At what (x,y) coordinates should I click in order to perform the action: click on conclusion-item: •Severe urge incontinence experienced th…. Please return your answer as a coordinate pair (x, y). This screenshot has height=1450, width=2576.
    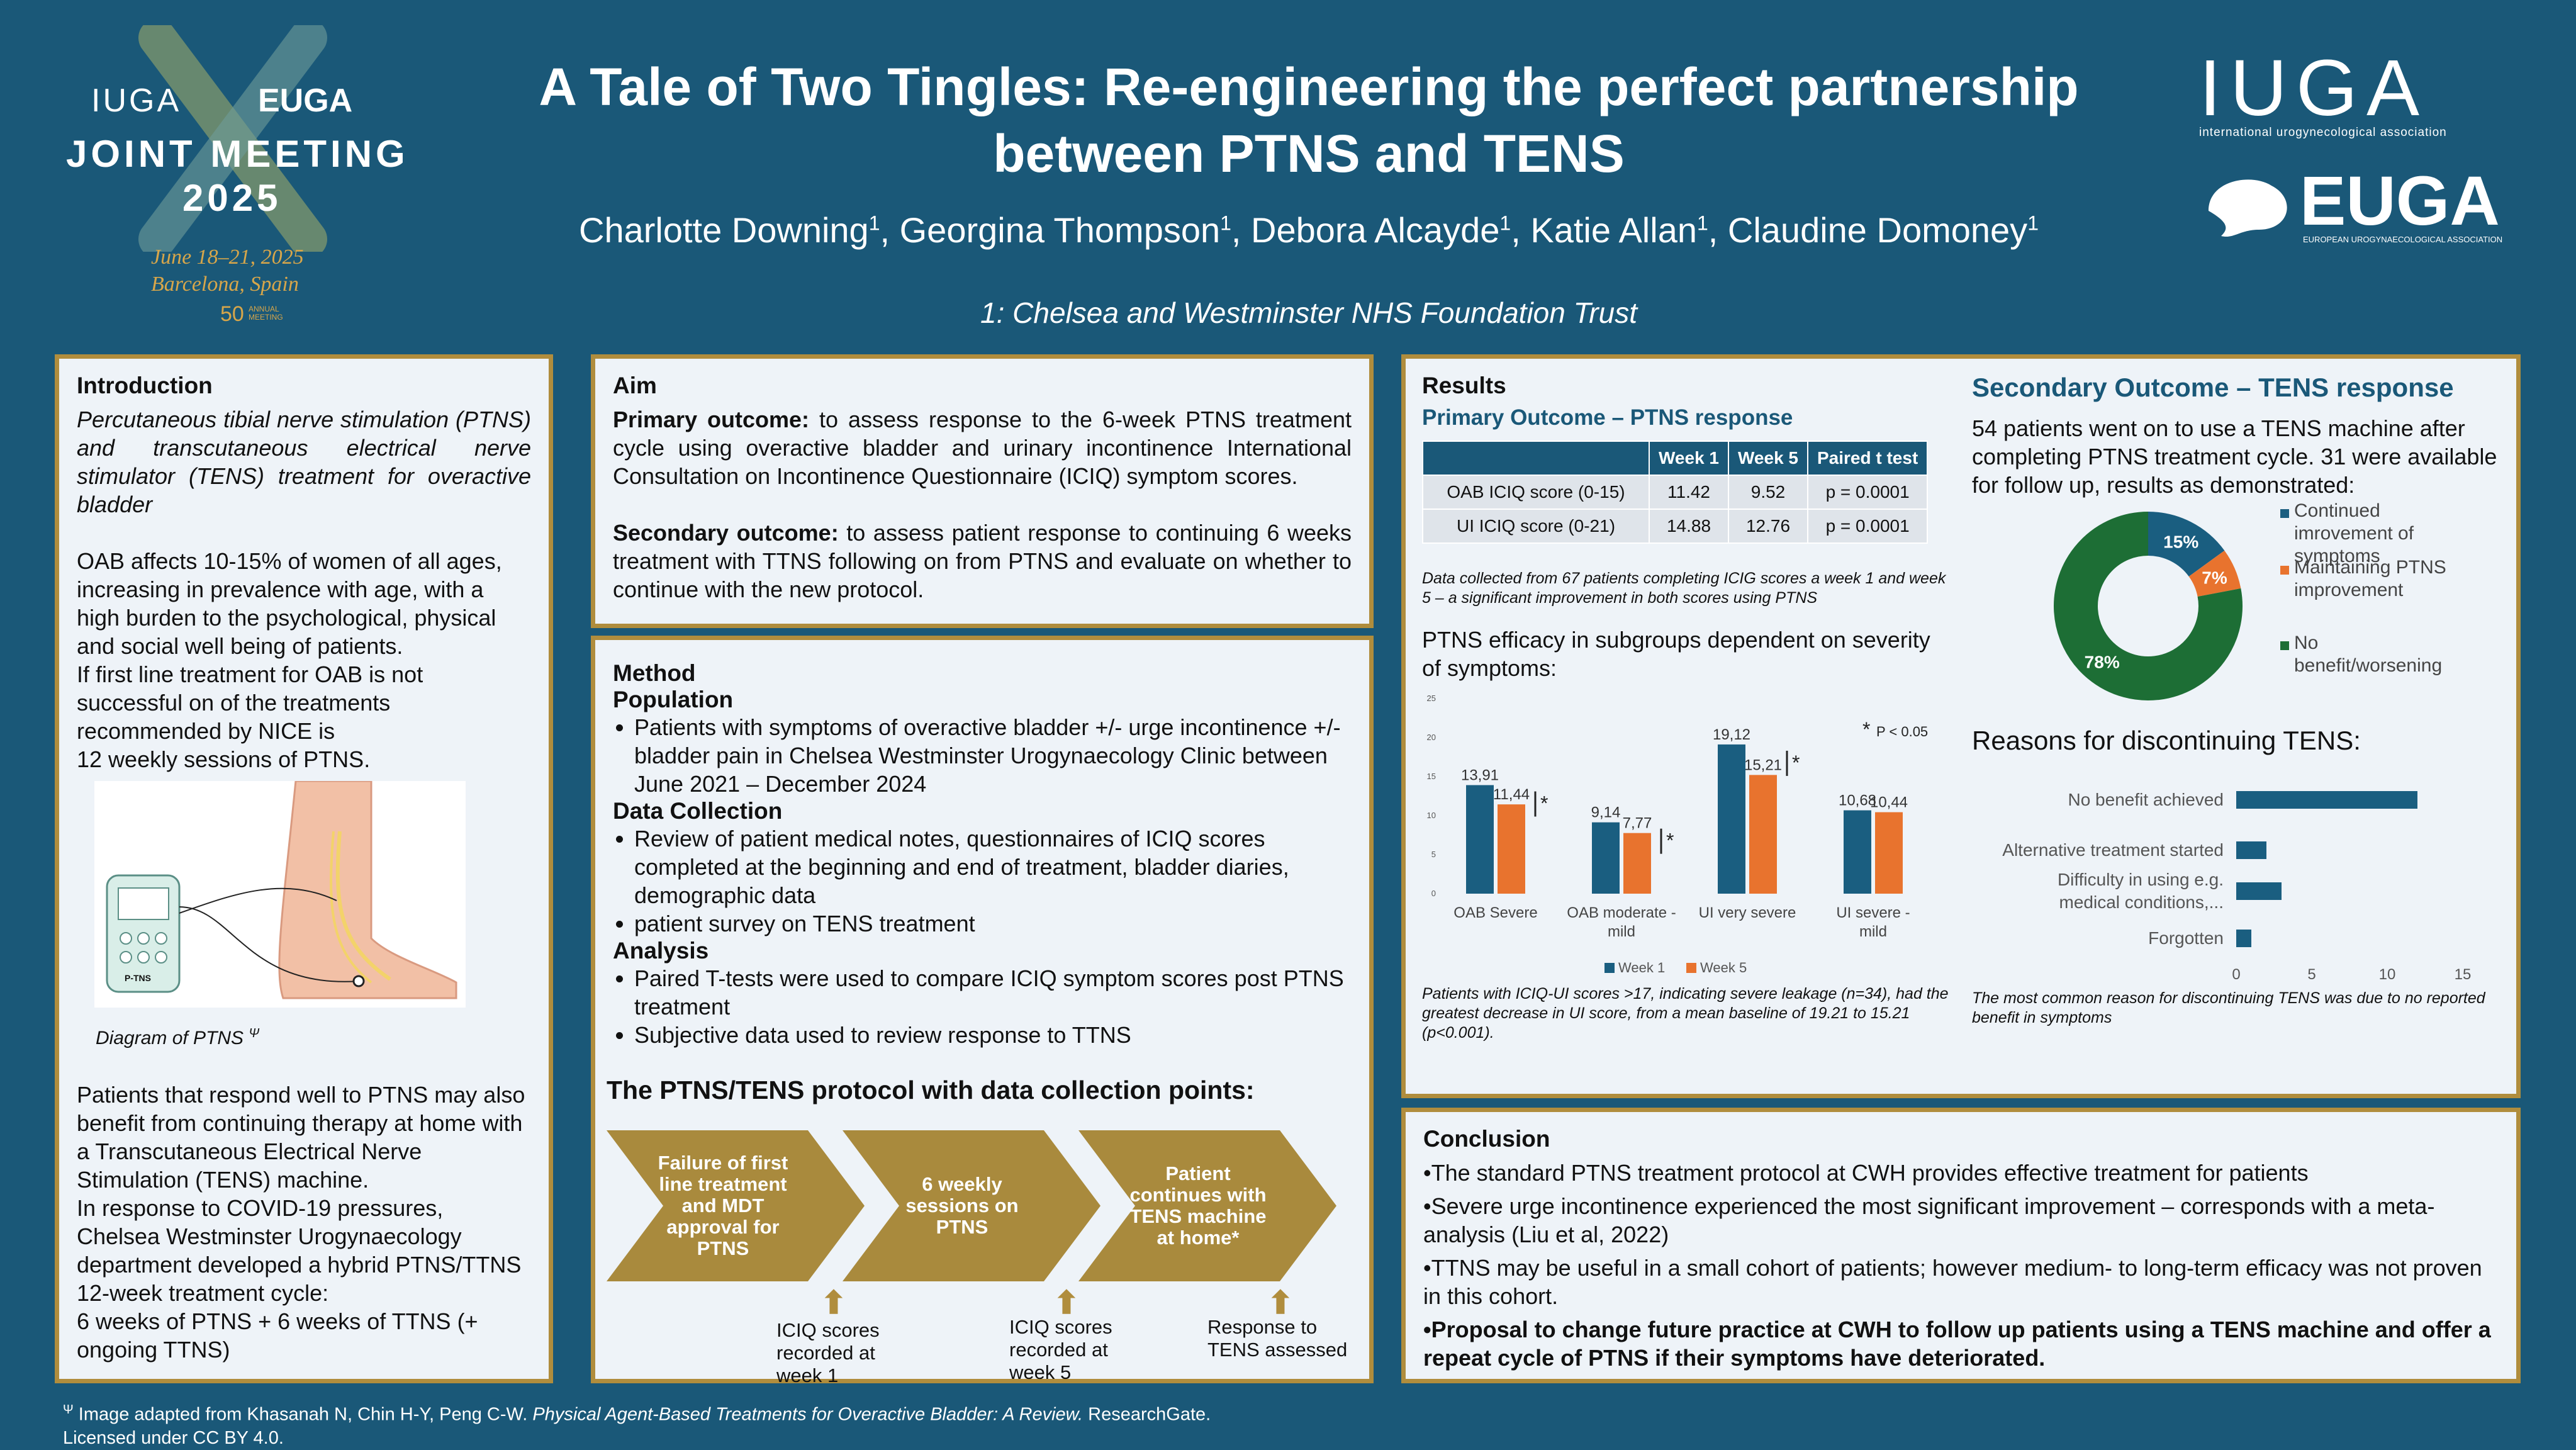
    Looking at the image, I should click on (1929, 1220).